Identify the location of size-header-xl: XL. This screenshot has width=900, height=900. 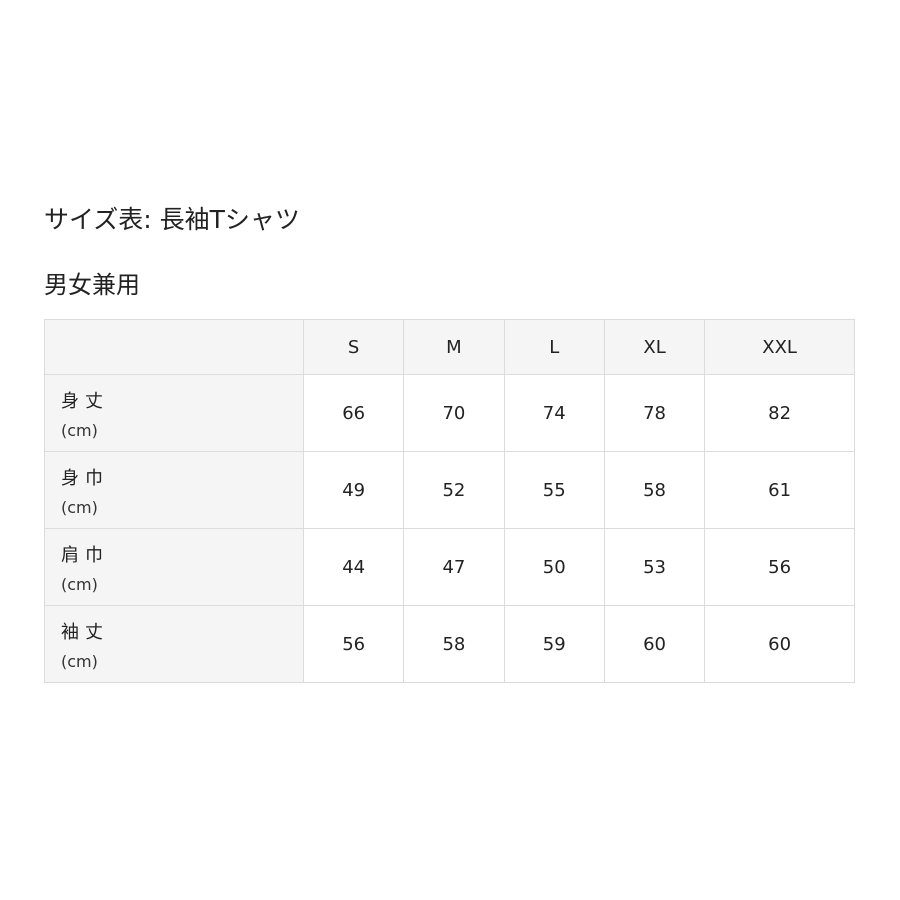
(654, 347).